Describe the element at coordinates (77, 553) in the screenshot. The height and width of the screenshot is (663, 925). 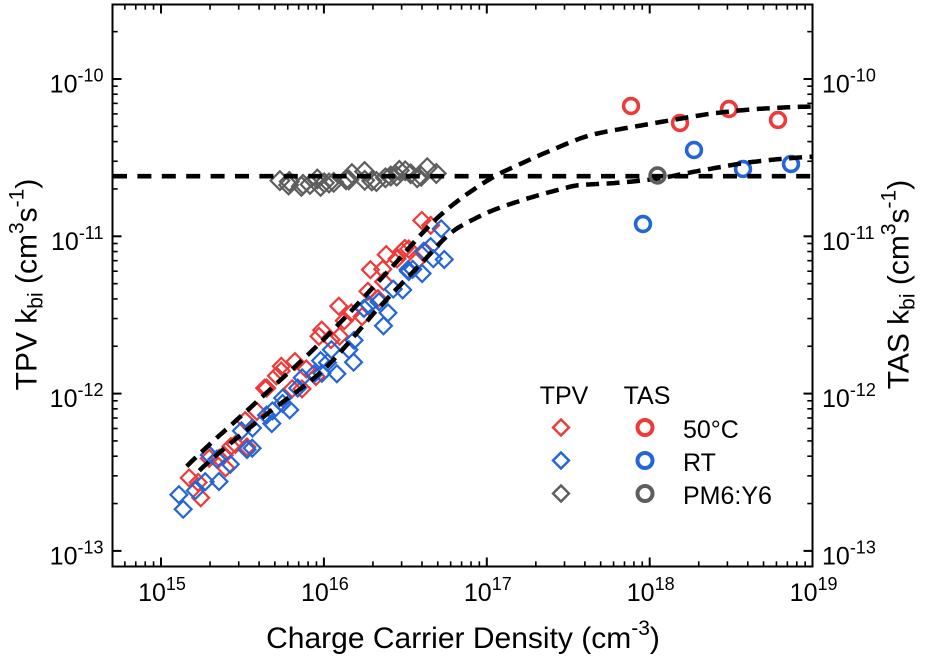
I see `svg-text: 10-13` at that location.